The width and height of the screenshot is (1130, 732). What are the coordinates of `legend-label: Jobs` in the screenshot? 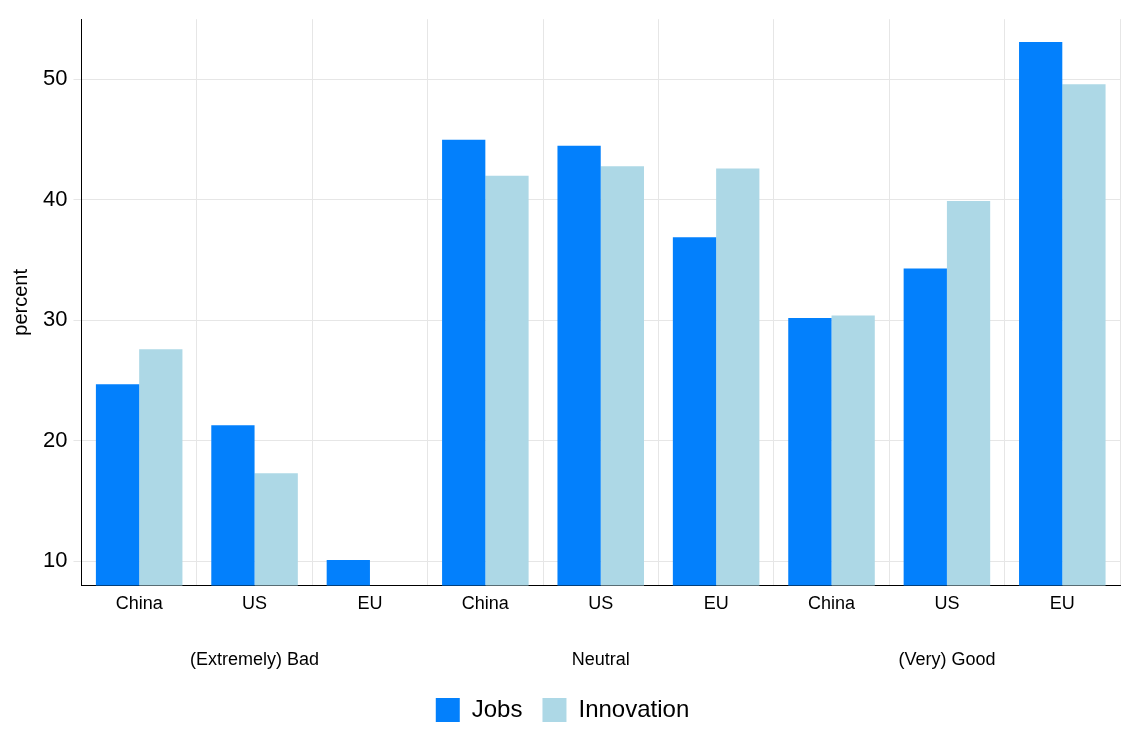 It's located at (497, 708).